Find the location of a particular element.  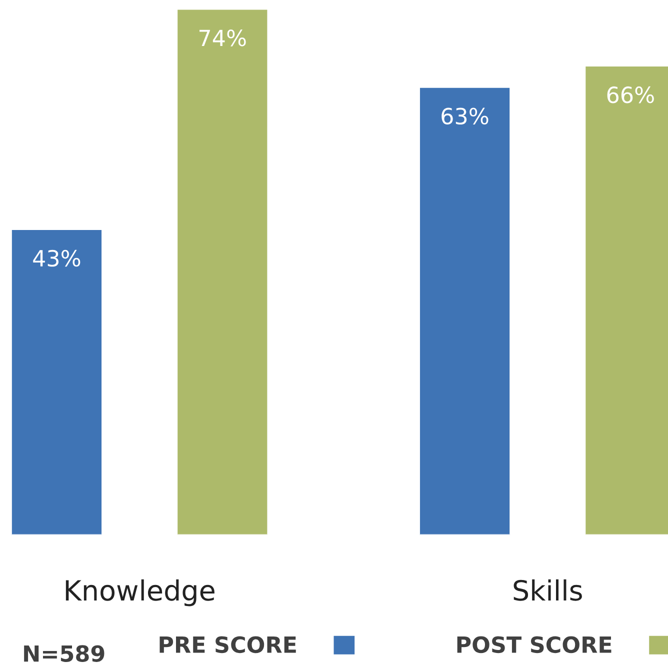

x-tick-label: Skills is located at coordinates (548, 590).